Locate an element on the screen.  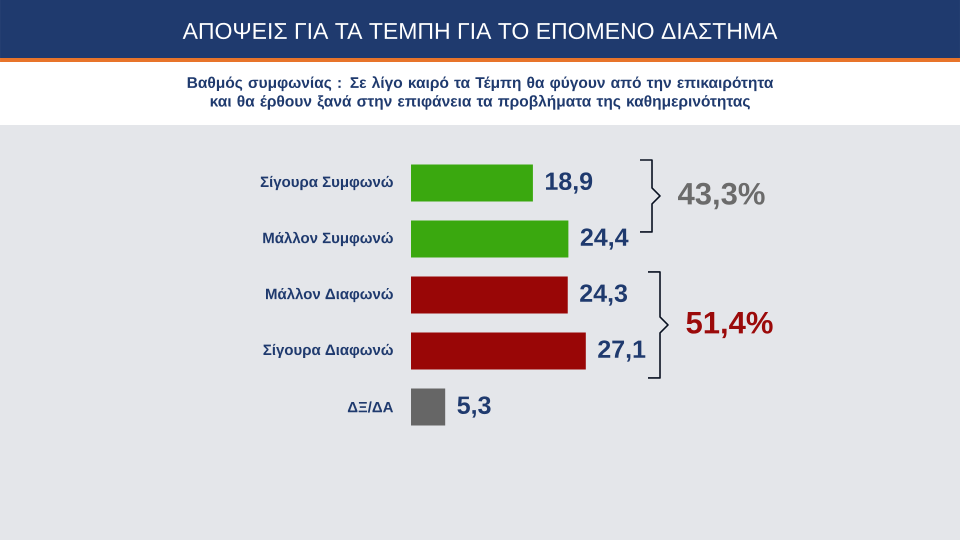
y-tick-label: Σίγουρα Διαφωνώ is located at coordinates (328, 351).